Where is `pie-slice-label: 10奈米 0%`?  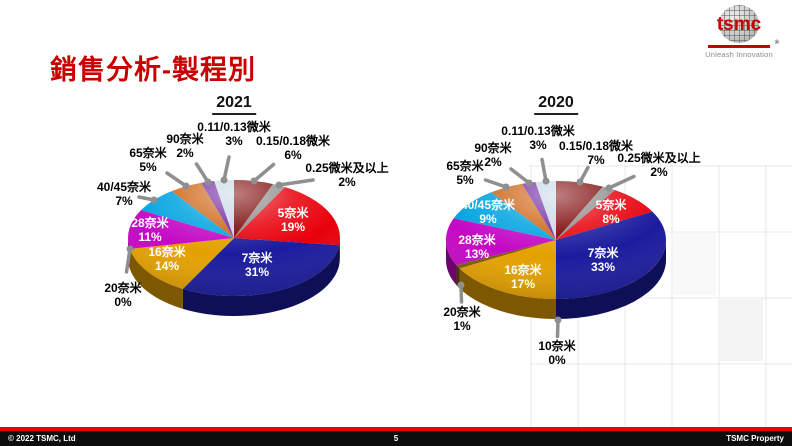
pie-slice-label: 10奈米 0% is located at coordinates (556, 353).